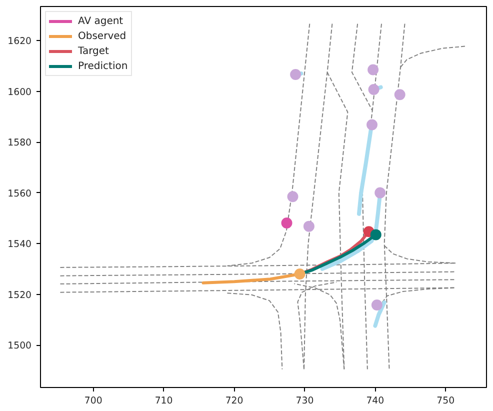 Image resolution: width=493 pixels, height=411 pixels. I want to click on y-tick-label: 1580, so click(20, 143).